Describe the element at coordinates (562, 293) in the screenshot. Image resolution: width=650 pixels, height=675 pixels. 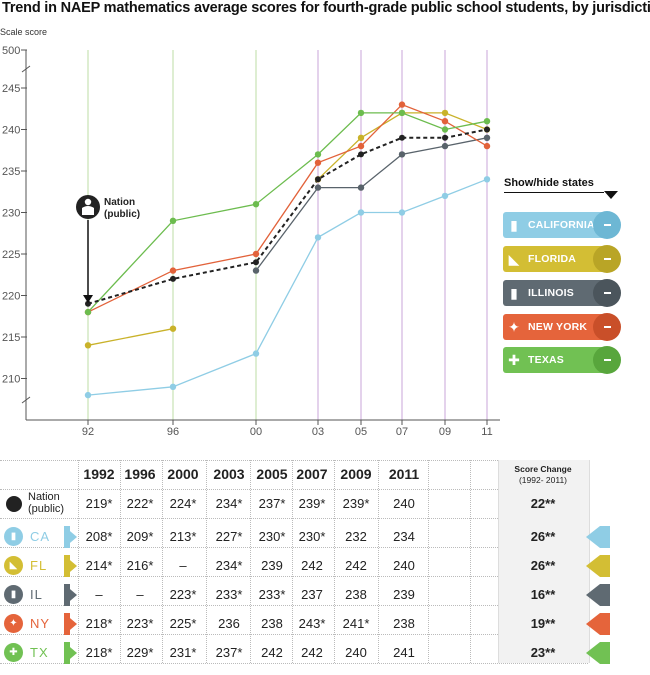
I see `state-toggle-illinois: ▮ ILLINOIS` at that location.